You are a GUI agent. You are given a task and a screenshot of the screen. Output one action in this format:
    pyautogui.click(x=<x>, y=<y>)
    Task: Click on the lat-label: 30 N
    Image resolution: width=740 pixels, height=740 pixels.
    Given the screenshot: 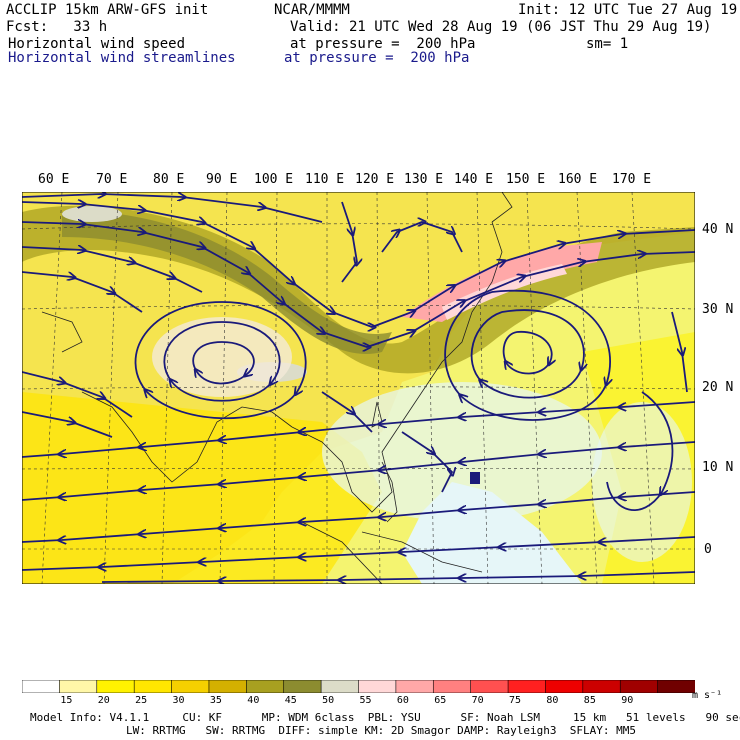 What is the action you would take?
    pyautogui.click(x=718, y=309)
    